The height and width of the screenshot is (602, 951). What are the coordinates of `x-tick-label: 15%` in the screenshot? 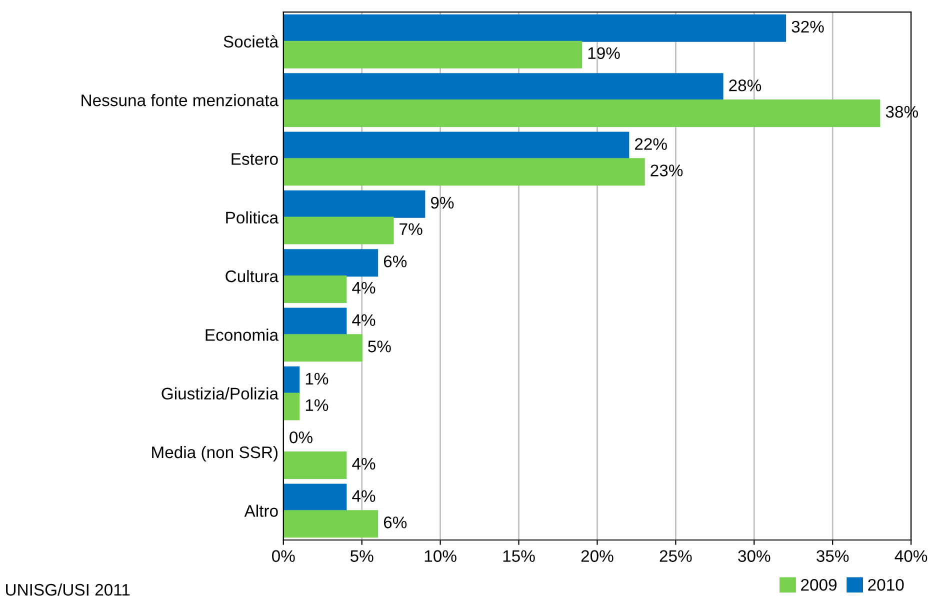 It's located at (519, 556).